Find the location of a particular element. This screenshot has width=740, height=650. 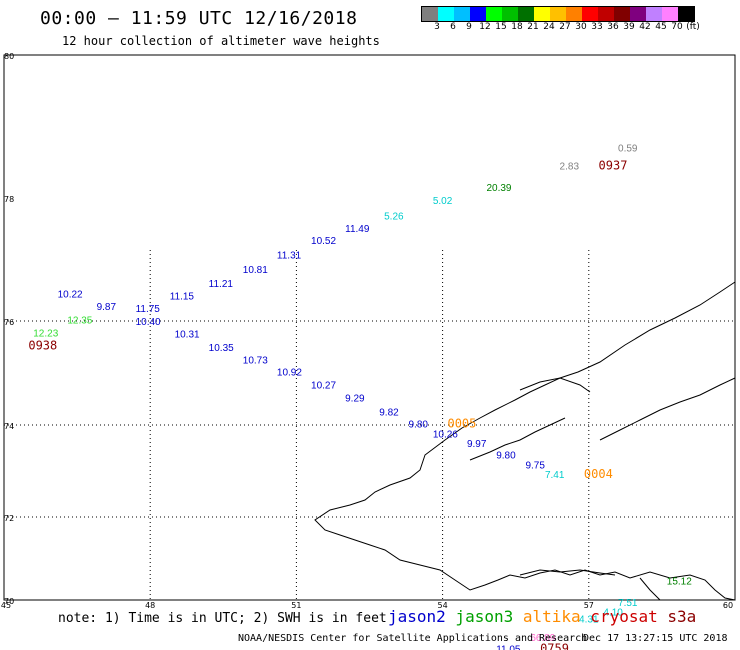

wave-height-value: 10.22 is located at coordinates (70, 295).